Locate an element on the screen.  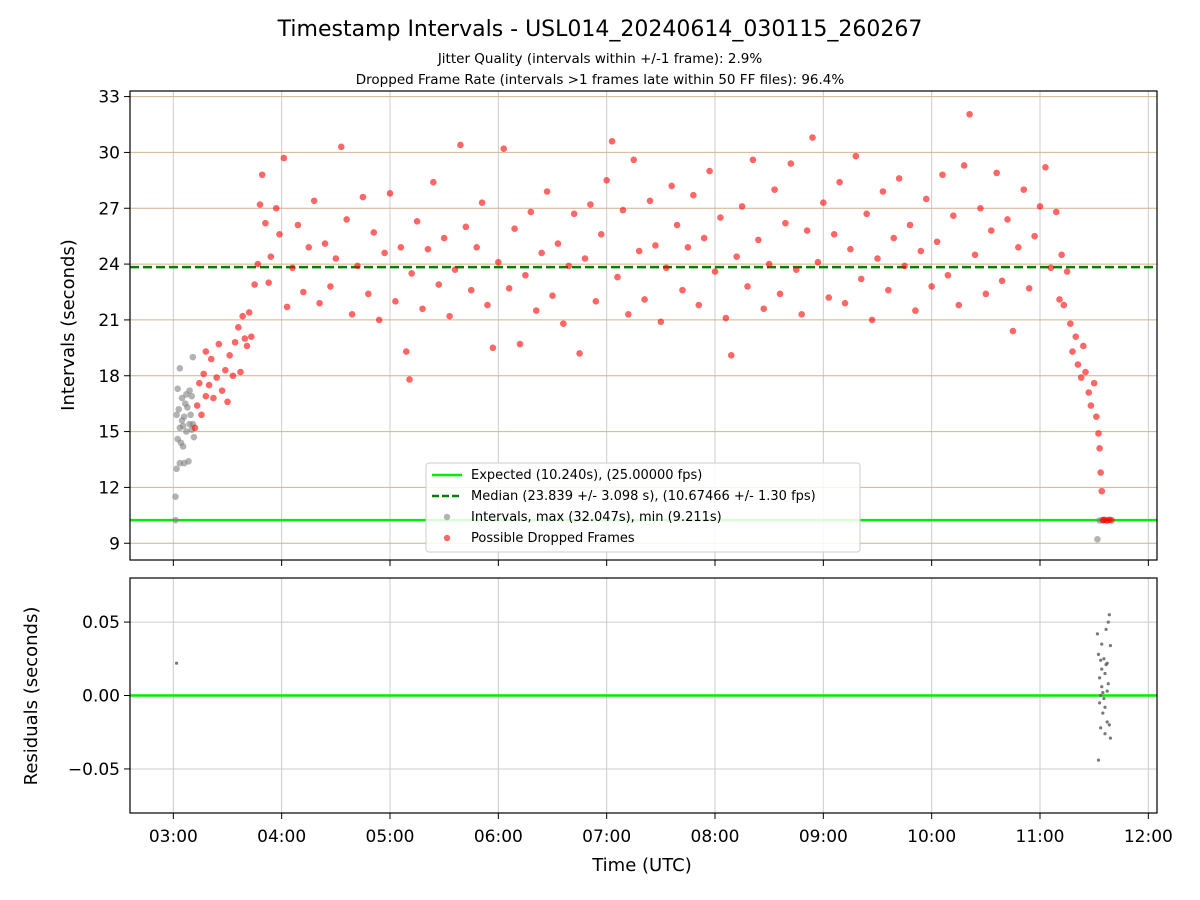
x-tick-label: 04:00 is located at coordinates (281, 837).